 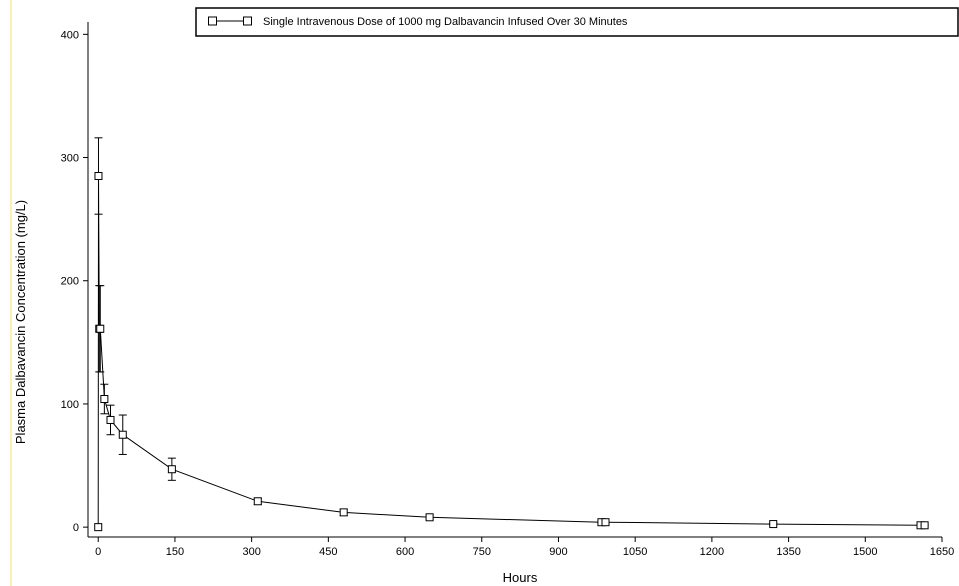 What do you see at coordinates (635, 552) in the screenshot?
I see `x-tick-label: 1050` at bounding box center [635, 552].